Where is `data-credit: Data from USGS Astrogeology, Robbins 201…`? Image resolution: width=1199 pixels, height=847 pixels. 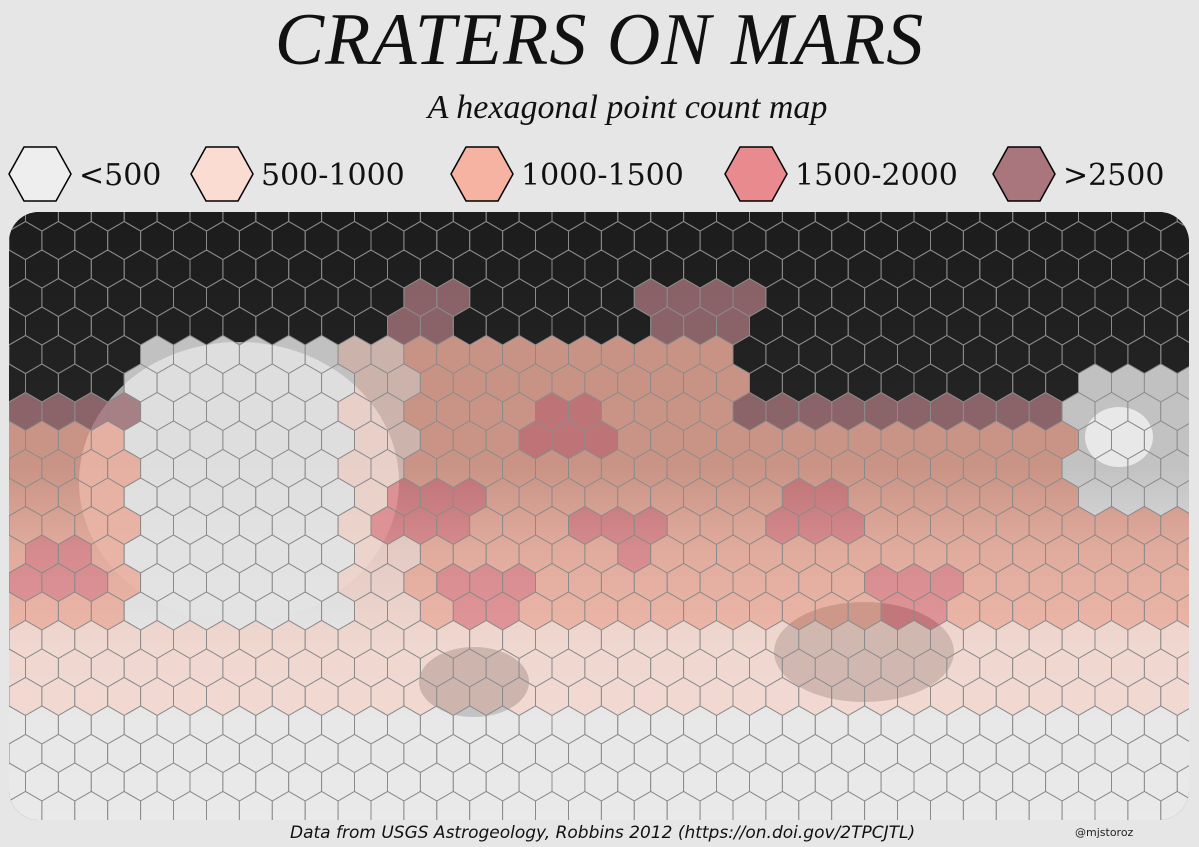
data-credit: Data from USGS Astrogeology, Robbins 201… is located at coordinates (603, 833).